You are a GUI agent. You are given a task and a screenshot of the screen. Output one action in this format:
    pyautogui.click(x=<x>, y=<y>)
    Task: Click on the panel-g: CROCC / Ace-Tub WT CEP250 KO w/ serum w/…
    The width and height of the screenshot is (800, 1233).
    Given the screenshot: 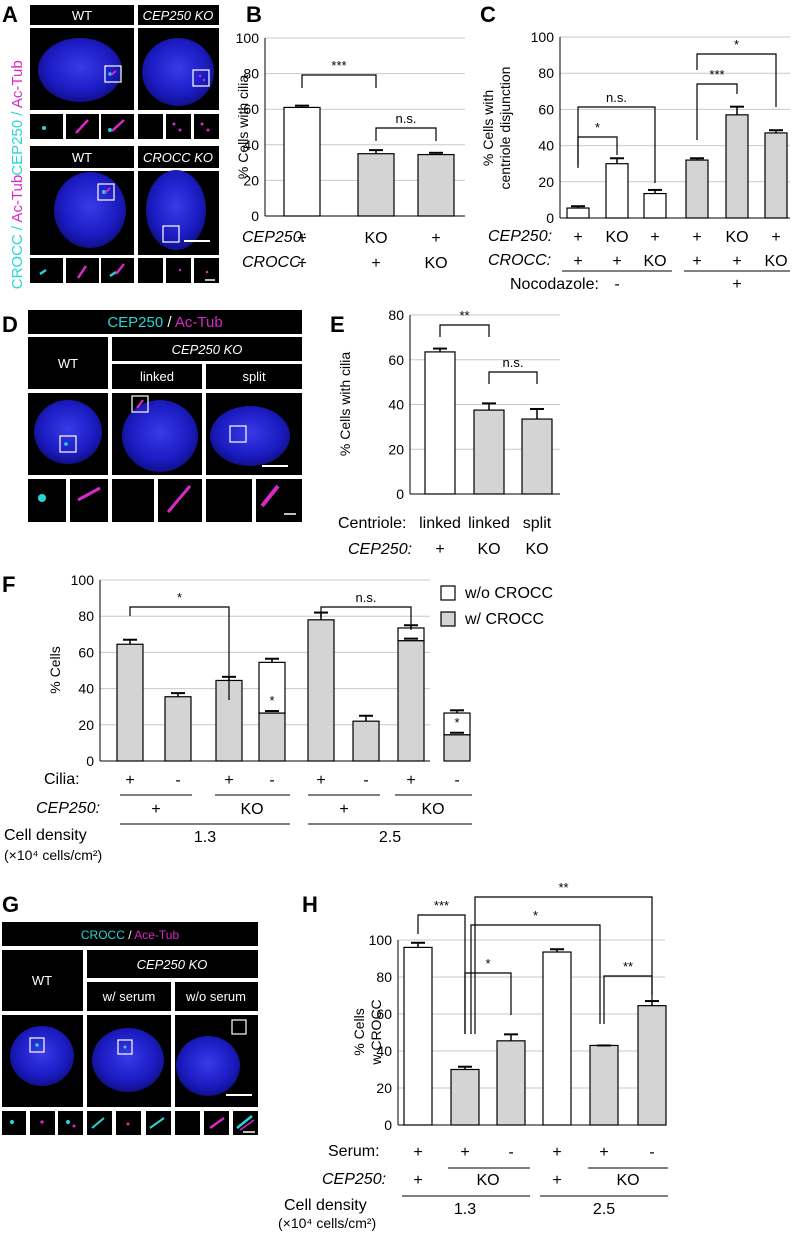 What is the action you would take?
    pyautogui.click(x=130, y=1028)
    